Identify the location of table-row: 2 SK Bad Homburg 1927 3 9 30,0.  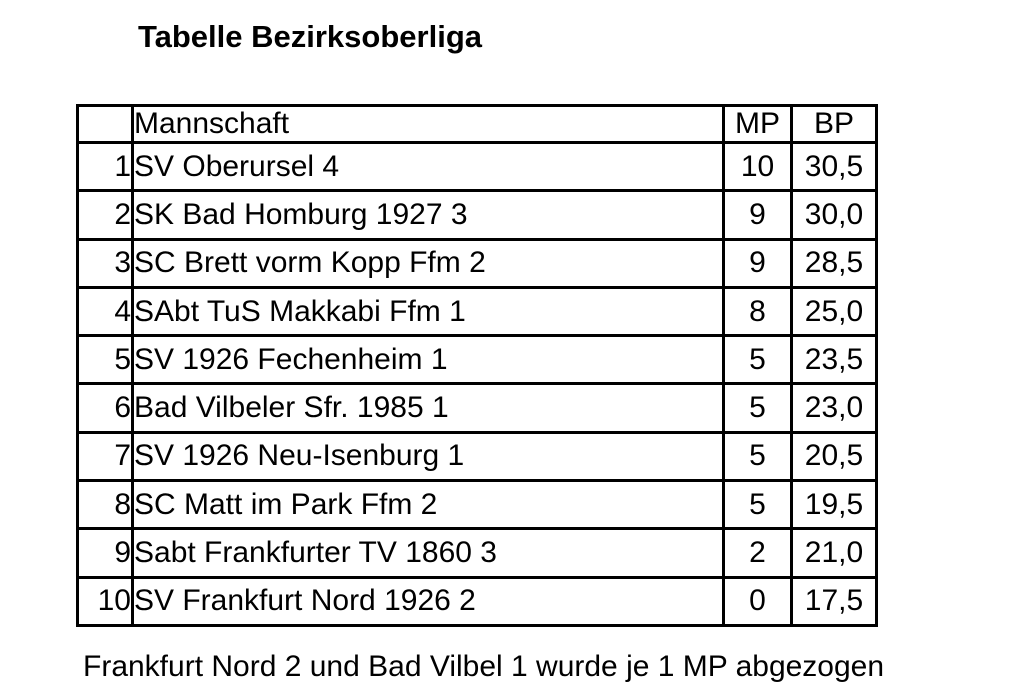
(477, 215).